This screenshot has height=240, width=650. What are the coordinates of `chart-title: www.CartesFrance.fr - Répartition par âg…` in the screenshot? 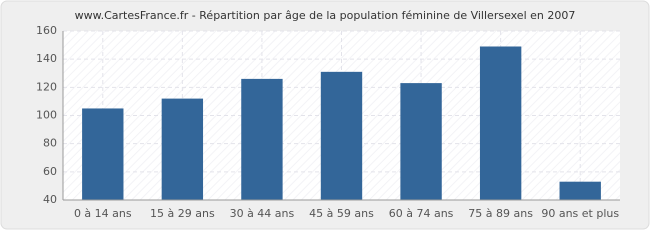 It's located at (325, 15).